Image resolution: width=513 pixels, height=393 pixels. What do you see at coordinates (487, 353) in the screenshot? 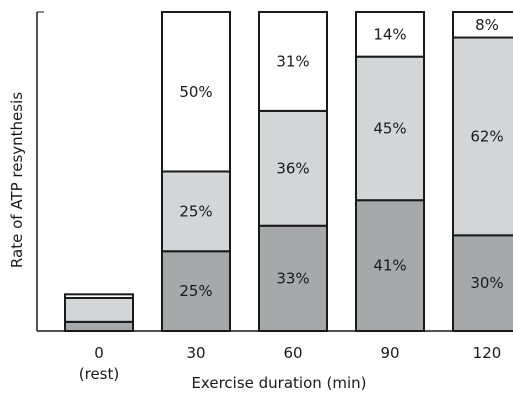
I see `x-tick-label-120: 120` at bounding box center [487, 353].